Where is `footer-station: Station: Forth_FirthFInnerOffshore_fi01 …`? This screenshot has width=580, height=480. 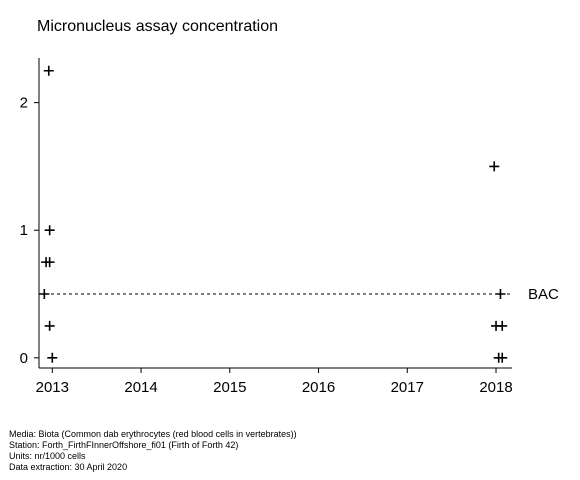
footer-station: Station: Forth_FirthFInnerOffshore_fi01 … is located at coordinates (124, 445).